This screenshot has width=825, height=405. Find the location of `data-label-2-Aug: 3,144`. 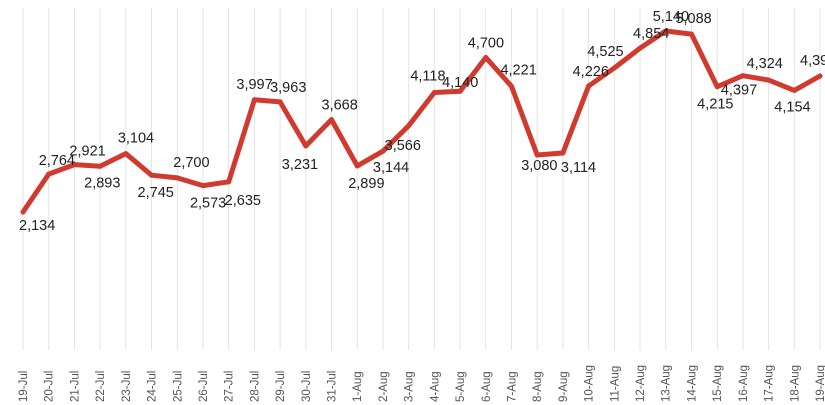

data-label-2-Aug: 3,144 is located at coordinates (391, 168).